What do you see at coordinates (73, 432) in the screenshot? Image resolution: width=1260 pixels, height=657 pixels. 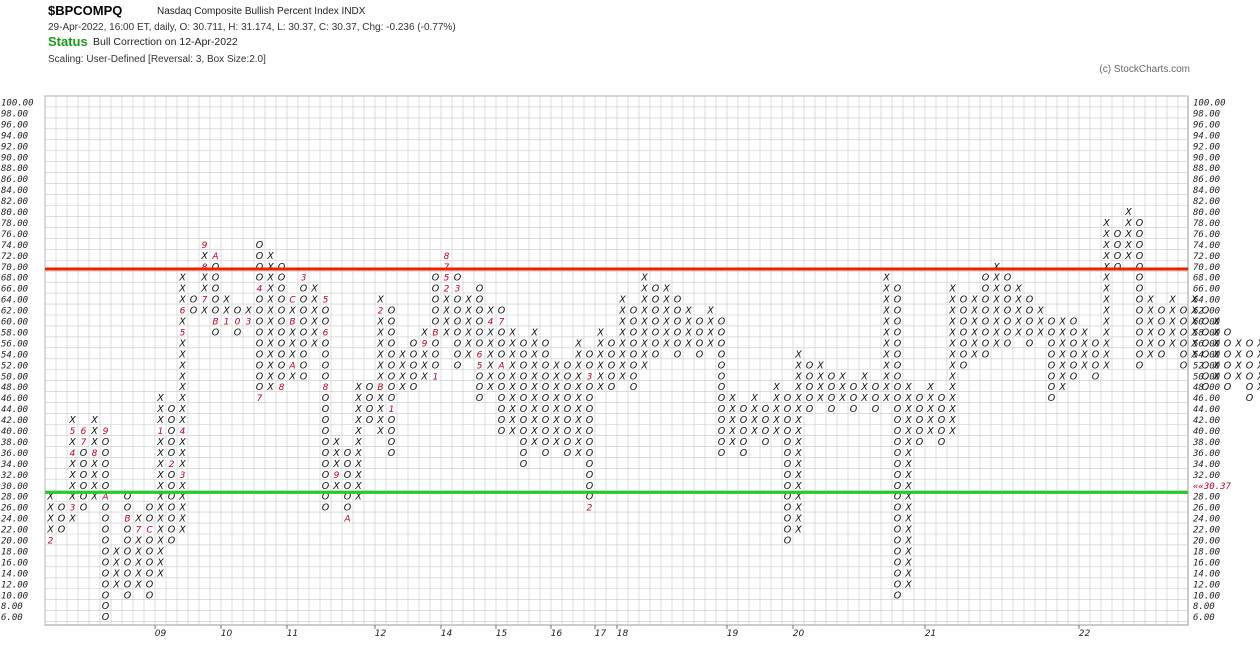 I see `month-marker: 5` at bounding box center [73, 432].